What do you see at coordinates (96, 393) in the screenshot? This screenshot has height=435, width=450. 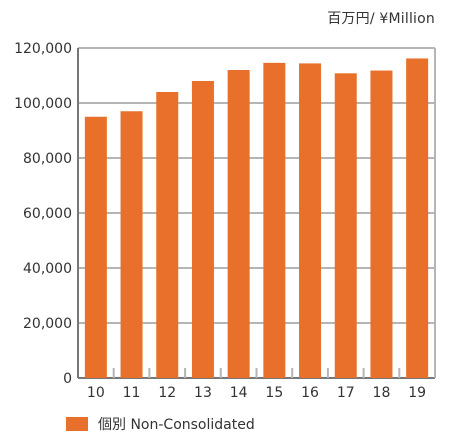 I see `x-tick-label: 10` at bounding box center [96, 393].